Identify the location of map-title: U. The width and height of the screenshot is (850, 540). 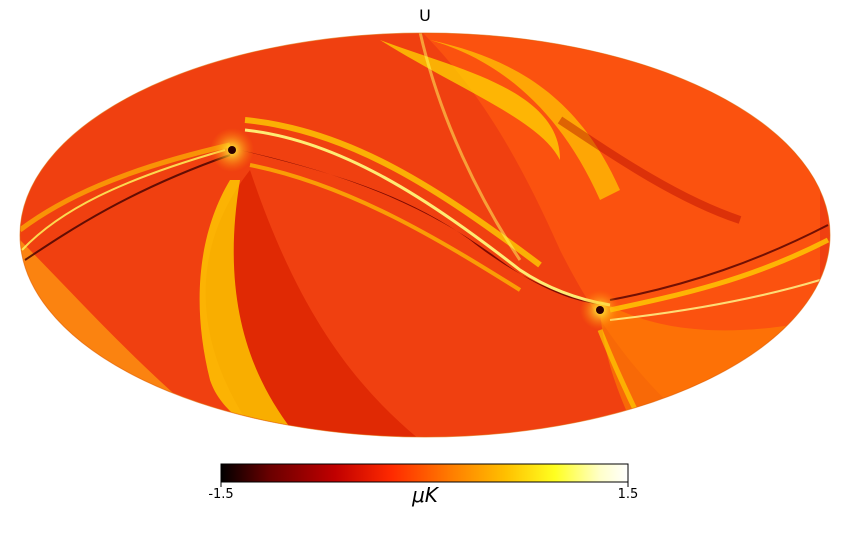
(425, 15).